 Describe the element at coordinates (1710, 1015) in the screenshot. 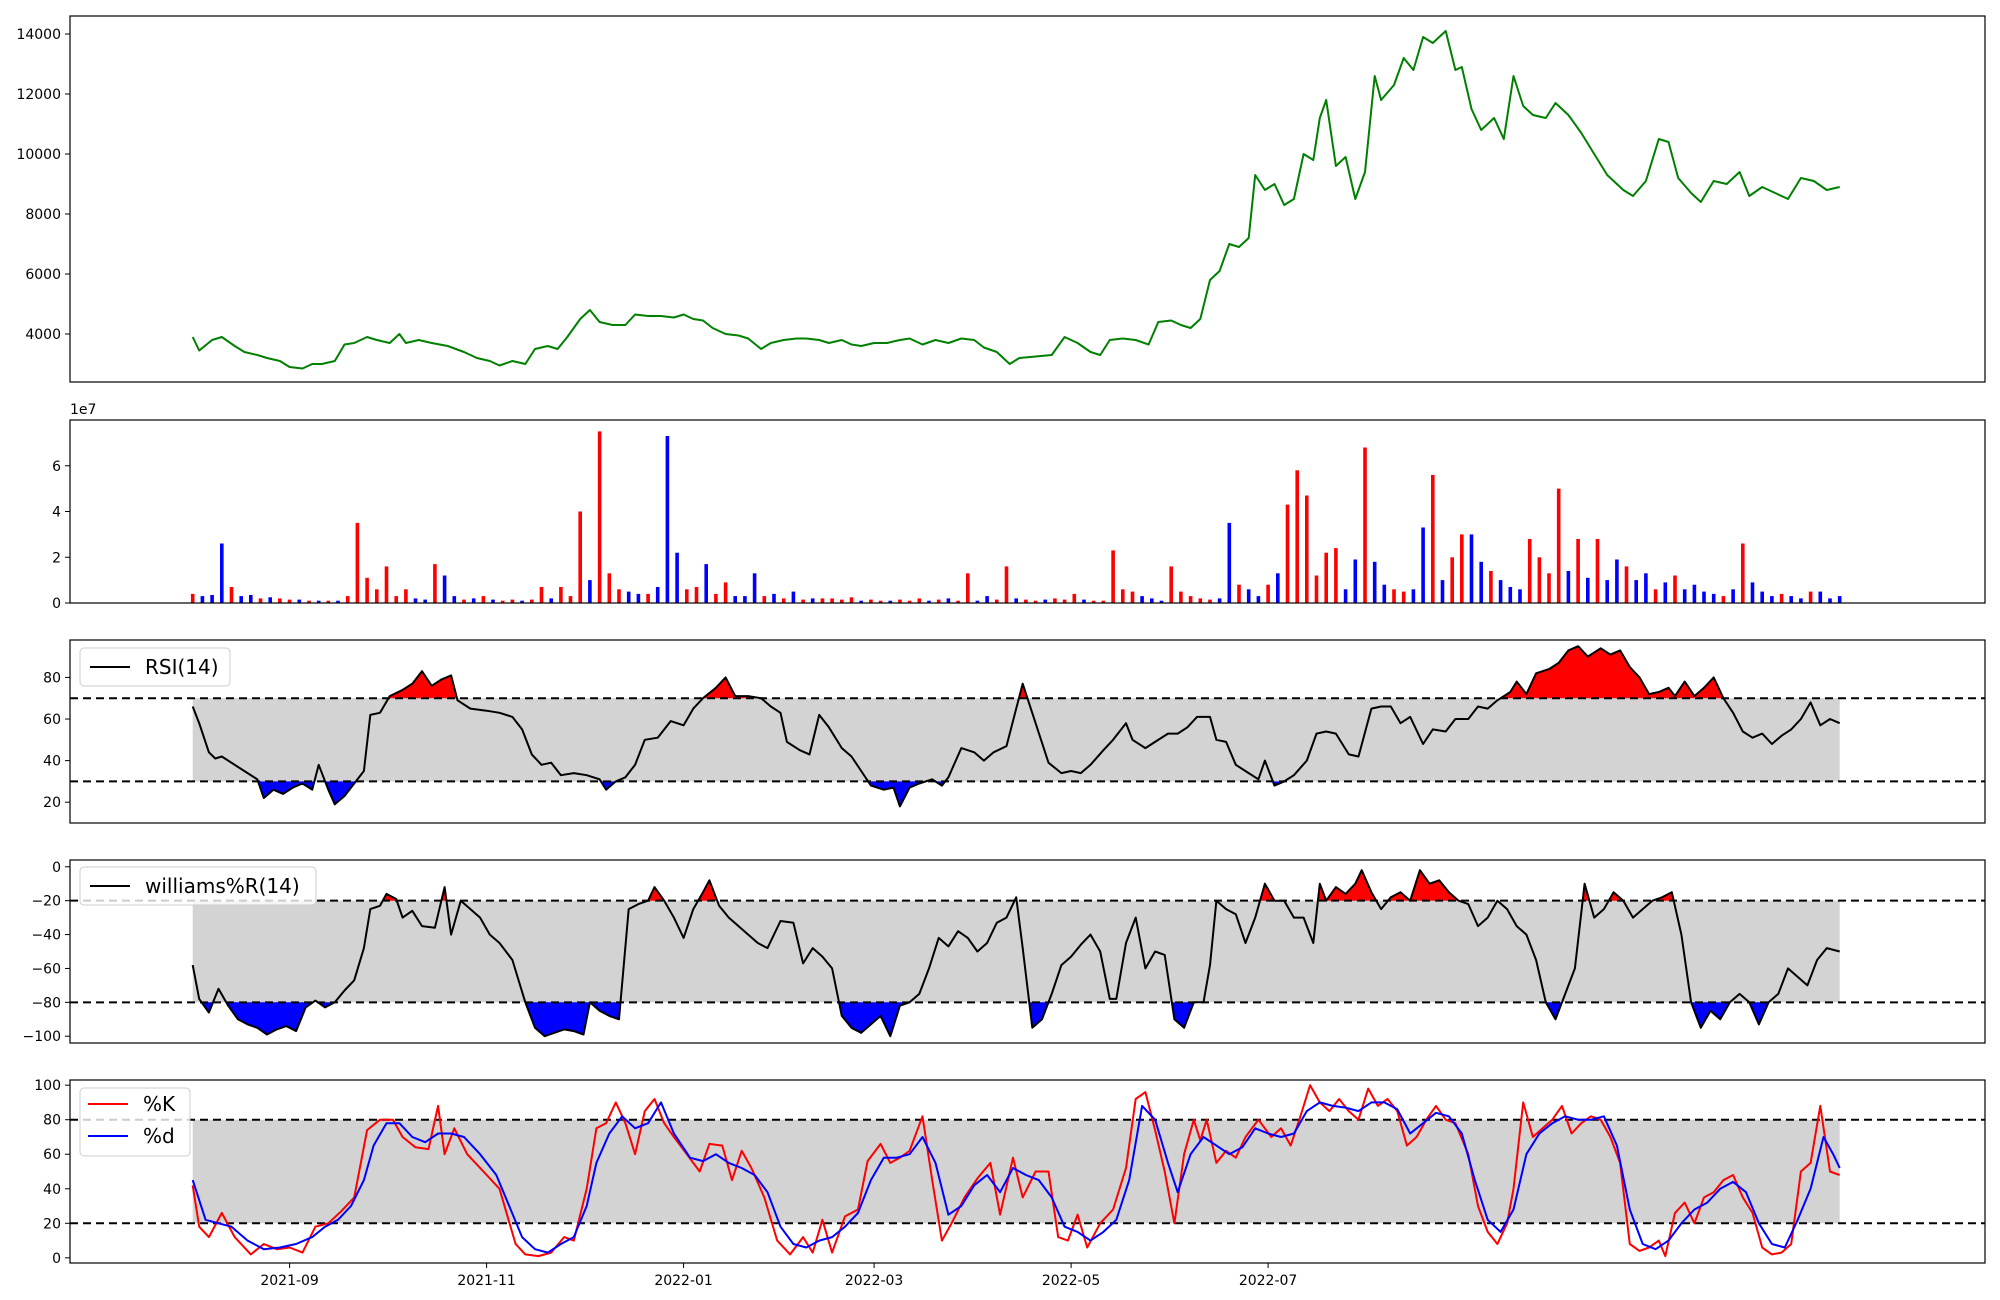

I see `williams-oversold-fill` at that location.